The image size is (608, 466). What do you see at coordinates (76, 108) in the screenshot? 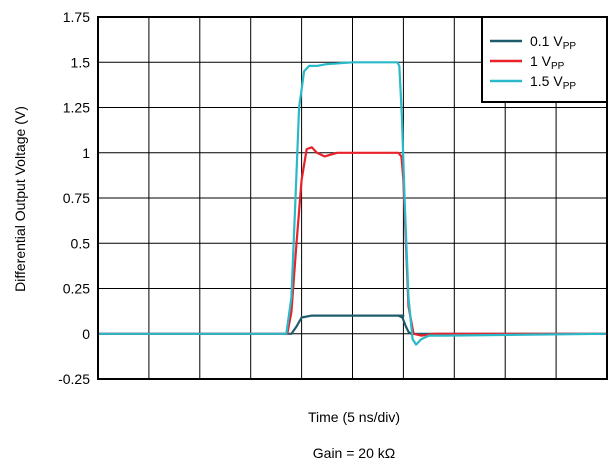
I see `y-tick-label: 1.25` at bounding box center [76, 108].